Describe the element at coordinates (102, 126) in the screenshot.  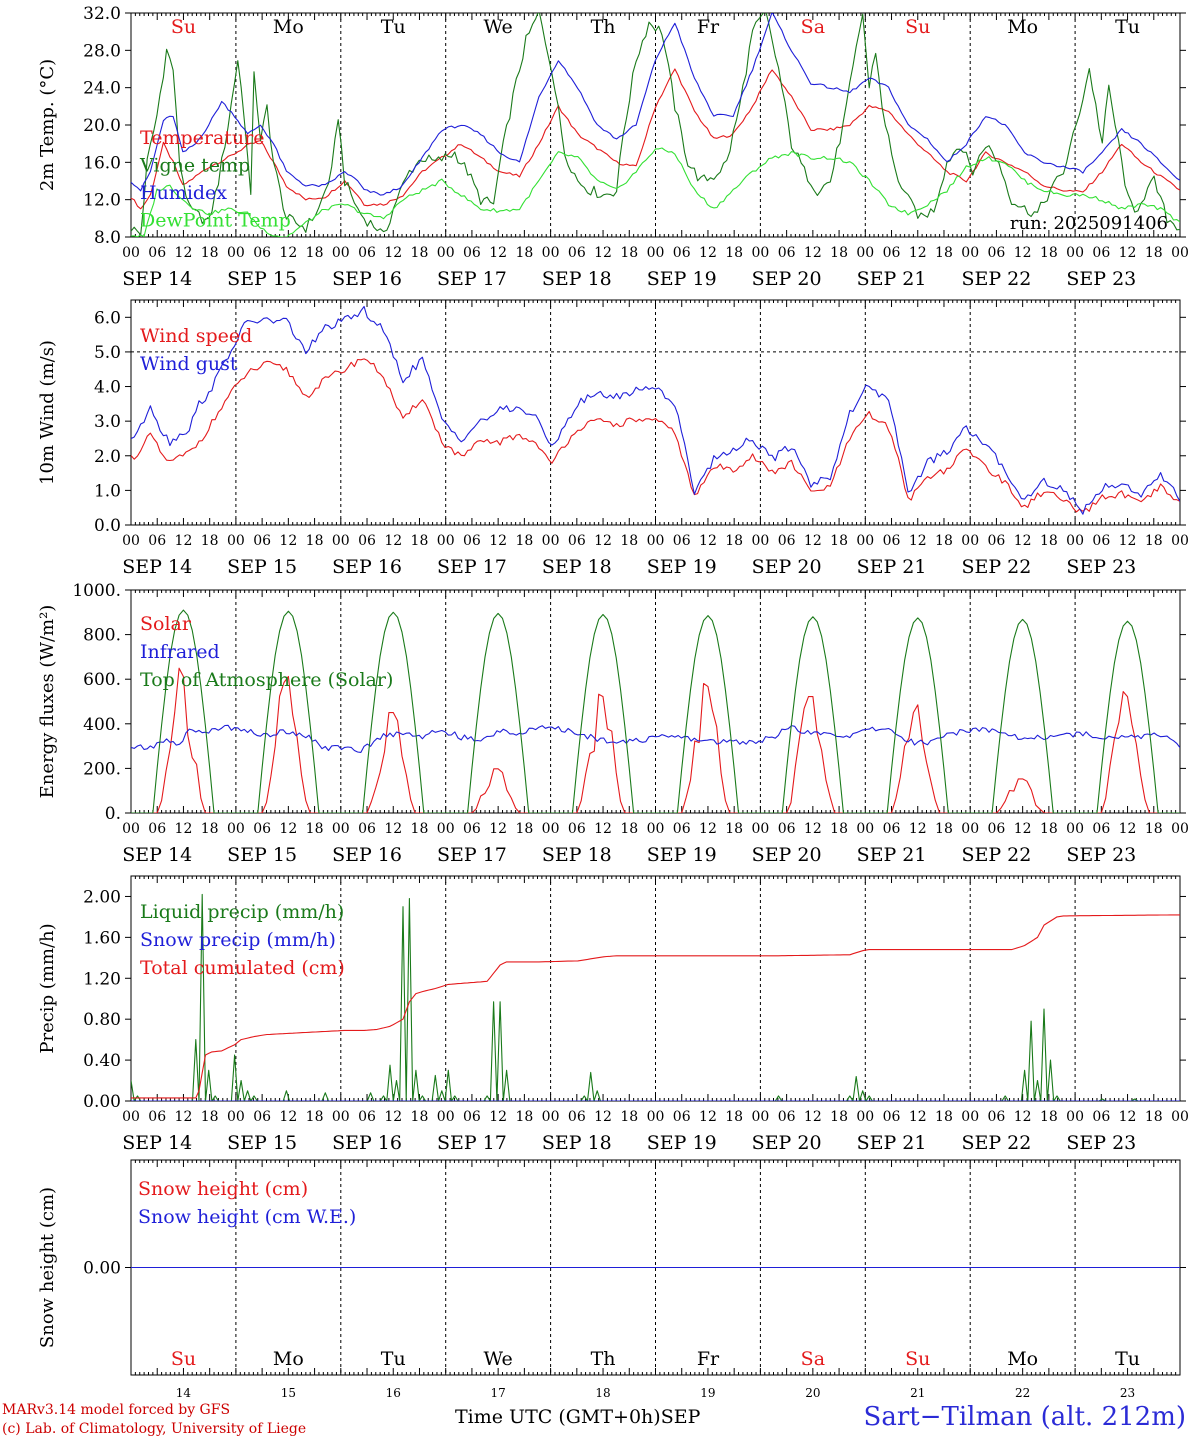
I see `y-tick-label: 20.0` at that location.